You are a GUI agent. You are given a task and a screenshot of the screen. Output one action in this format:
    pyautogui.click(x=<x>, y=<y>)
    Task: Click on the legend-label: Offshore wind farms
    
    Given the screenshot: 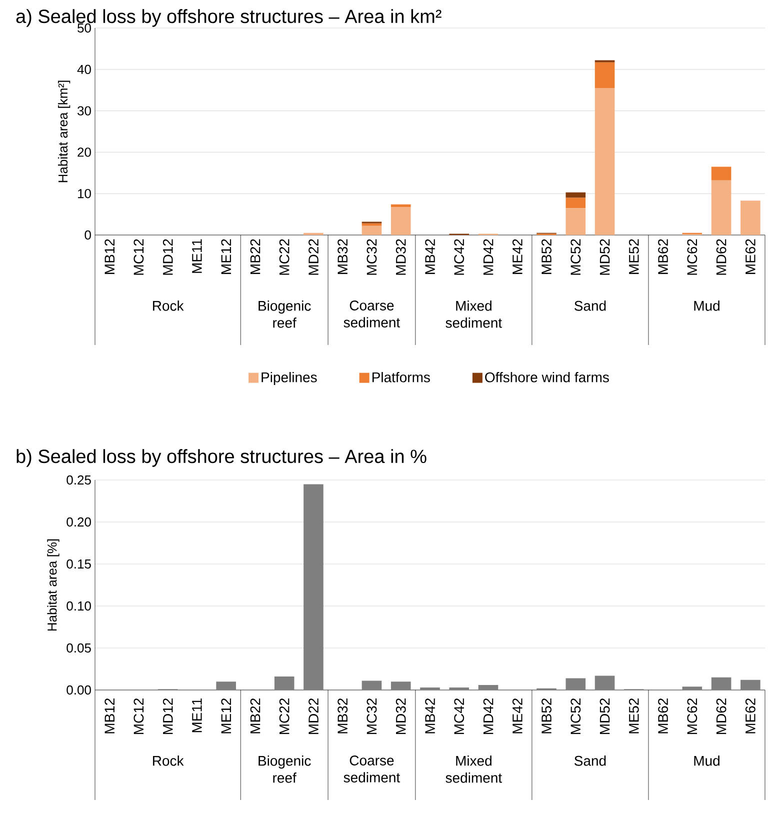 What is the action you would take?
    pyautogui.click(x=547, y=377)
    